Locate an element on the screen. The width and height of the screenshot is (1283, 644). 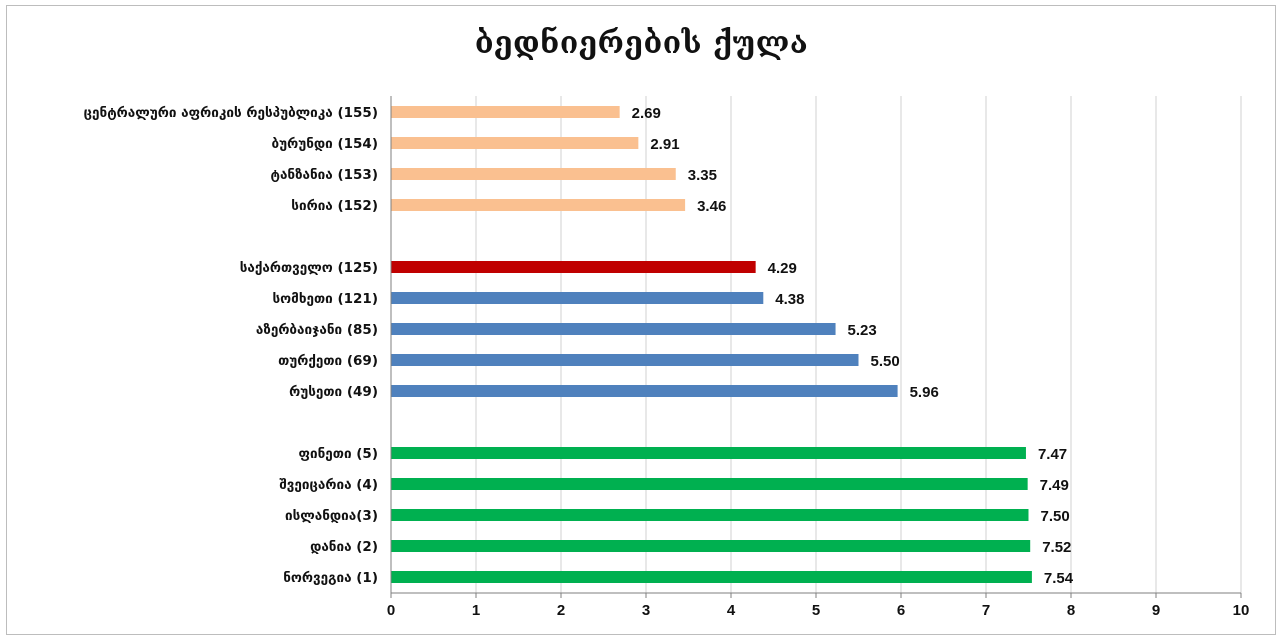
category-label: რუსეთი (49) is located at coordinates (333, 392).